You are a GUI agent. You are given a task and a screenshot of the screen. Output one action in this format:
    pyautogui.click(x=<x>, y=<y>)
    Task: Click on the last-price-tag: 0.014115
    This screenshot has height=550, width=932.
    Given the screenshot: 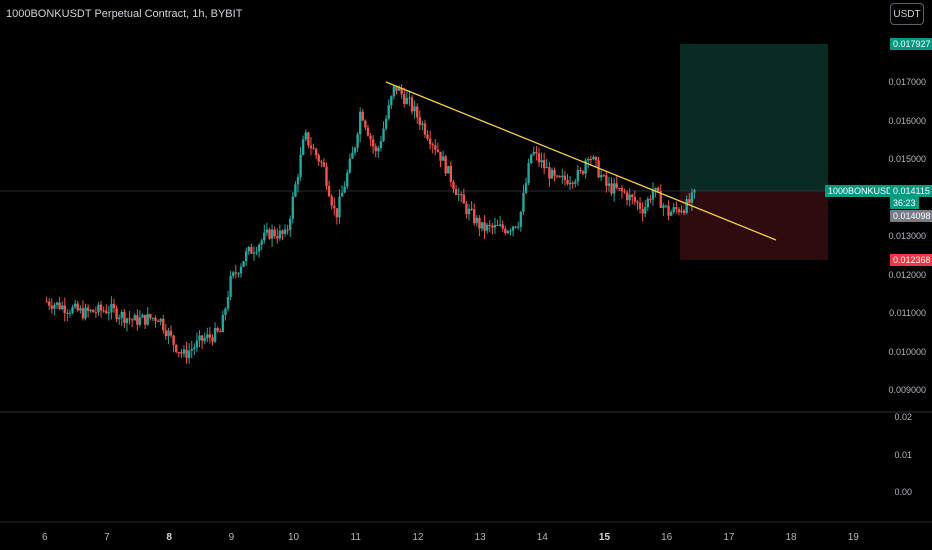 What is the action you would take?
    pyautogui.click(x=911, y=191)
    